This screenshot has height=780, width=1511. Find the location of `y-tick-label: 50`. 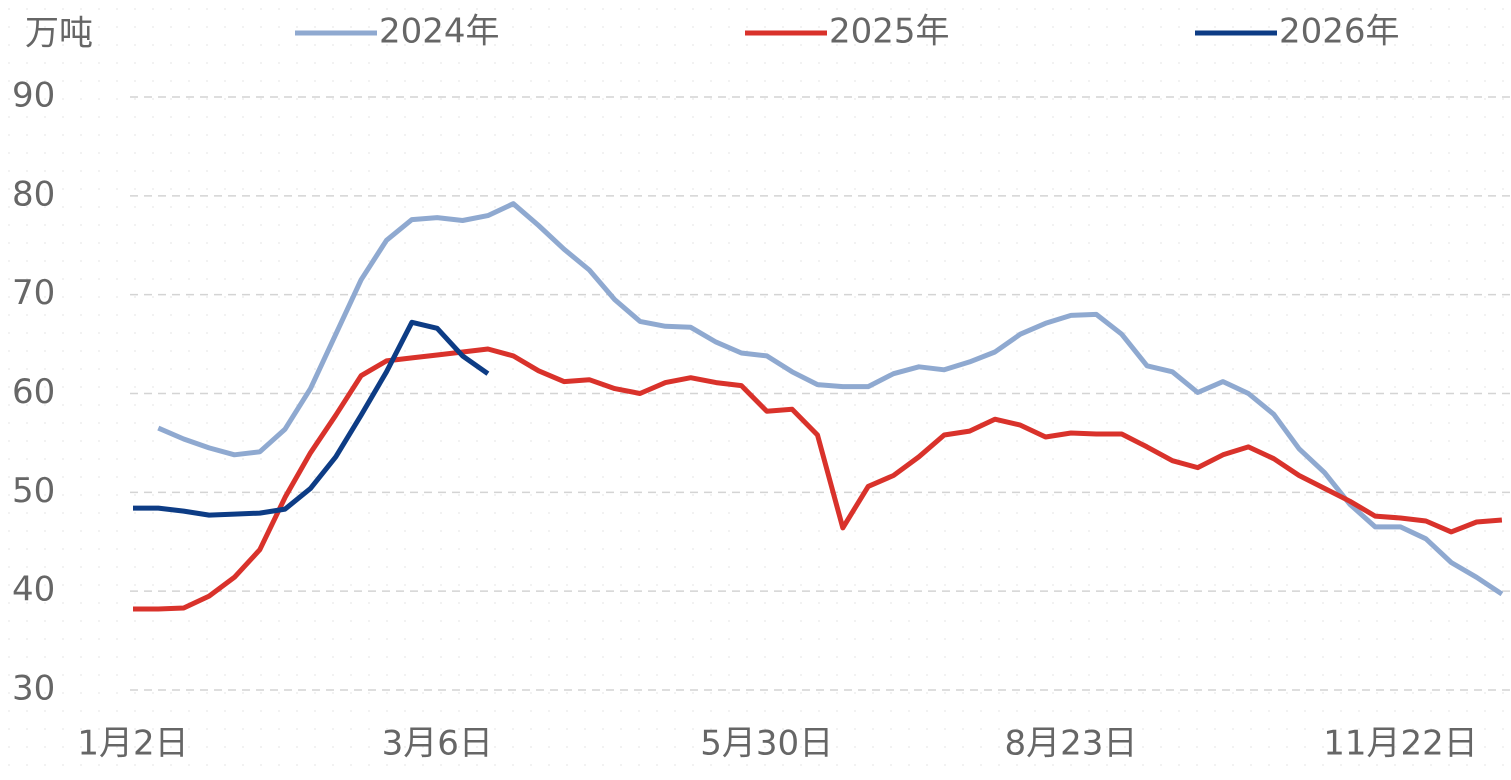

y-tick-label: 50 is located at coordinates (33, 491).